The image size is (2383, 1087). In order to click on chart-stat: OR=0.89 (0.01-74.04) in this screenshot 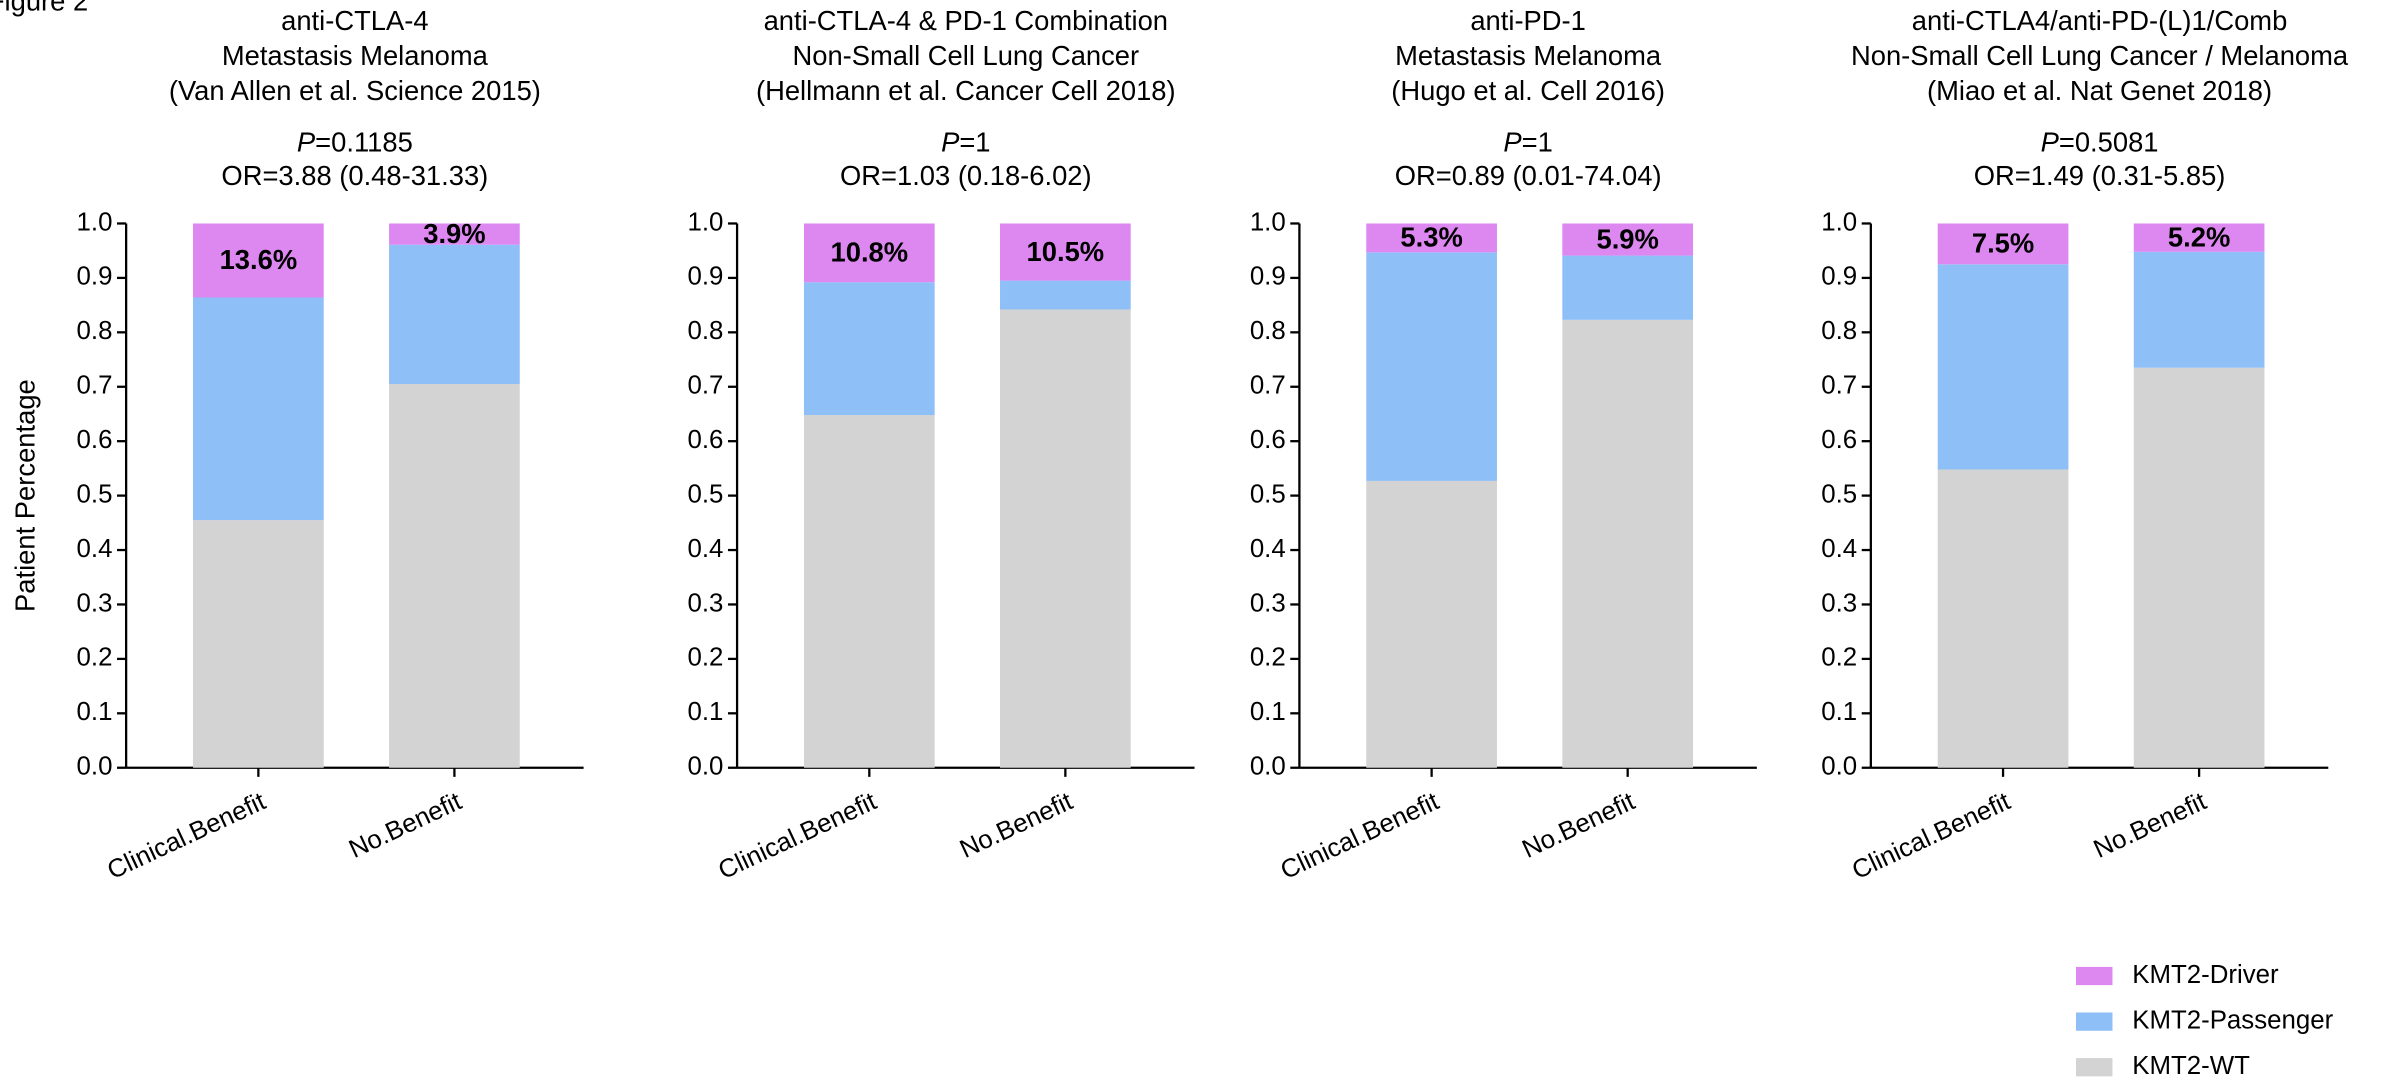, I will do `click(1528, 175)`.